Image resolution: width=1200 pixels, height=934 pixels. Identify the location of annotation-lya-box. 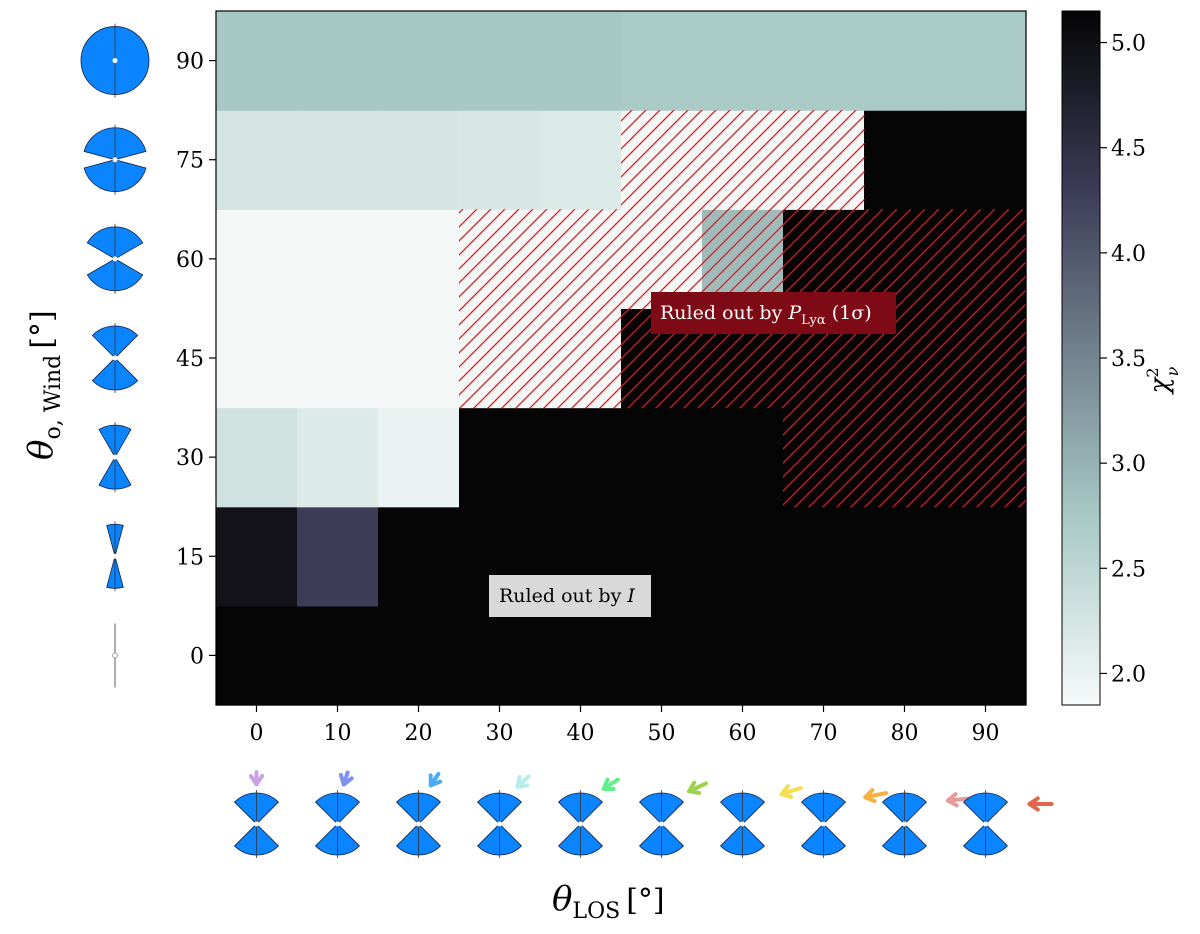
(773, 313).